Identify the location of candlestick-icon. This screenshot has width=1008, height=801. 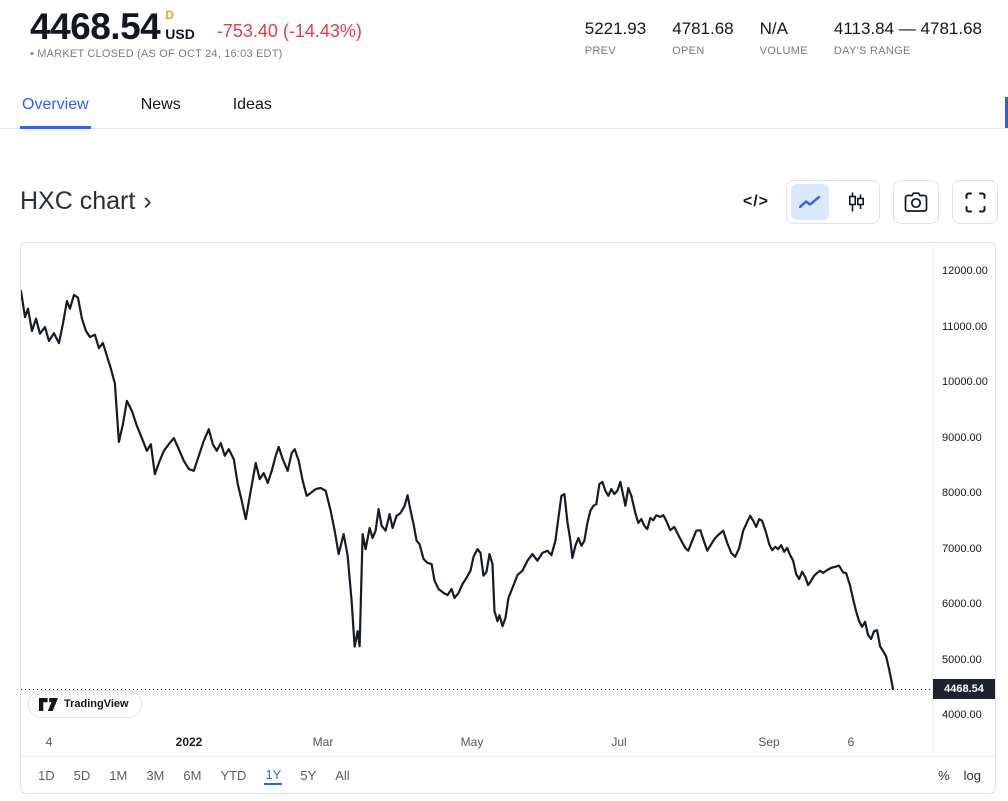
(856, 202).